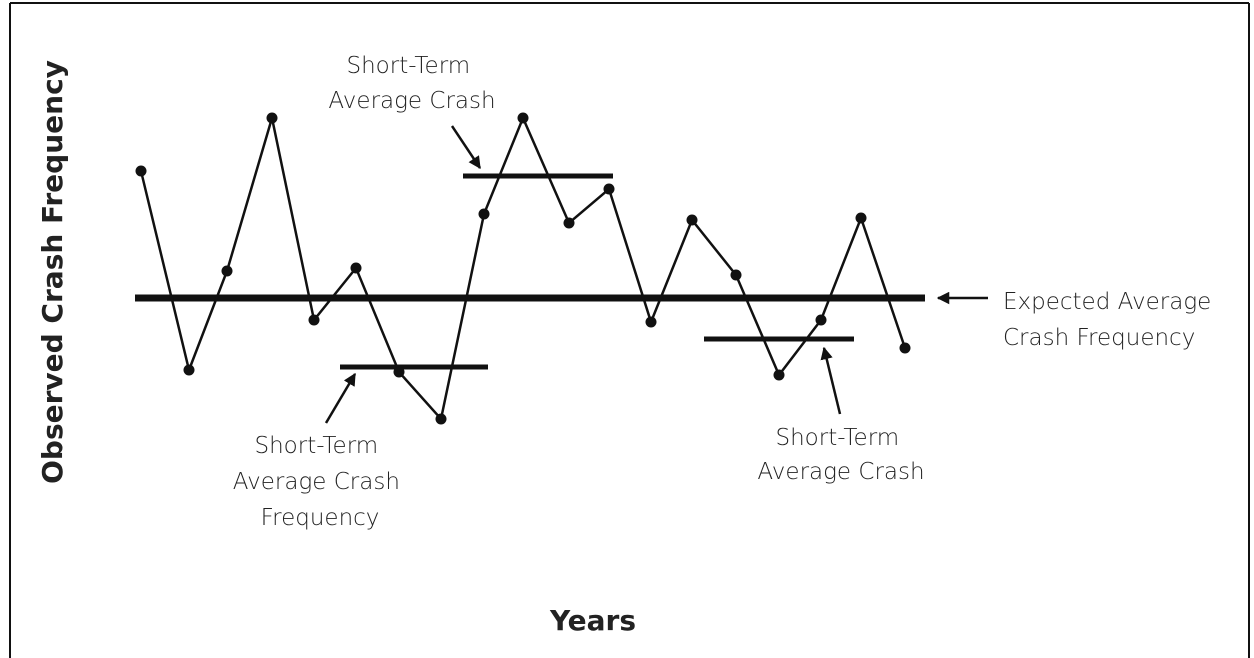 Image resolution: width=1254 pixels, height=658 pixels. I want to click on annotation: Short-Term Average Crash Frequency, so click(320, 482).